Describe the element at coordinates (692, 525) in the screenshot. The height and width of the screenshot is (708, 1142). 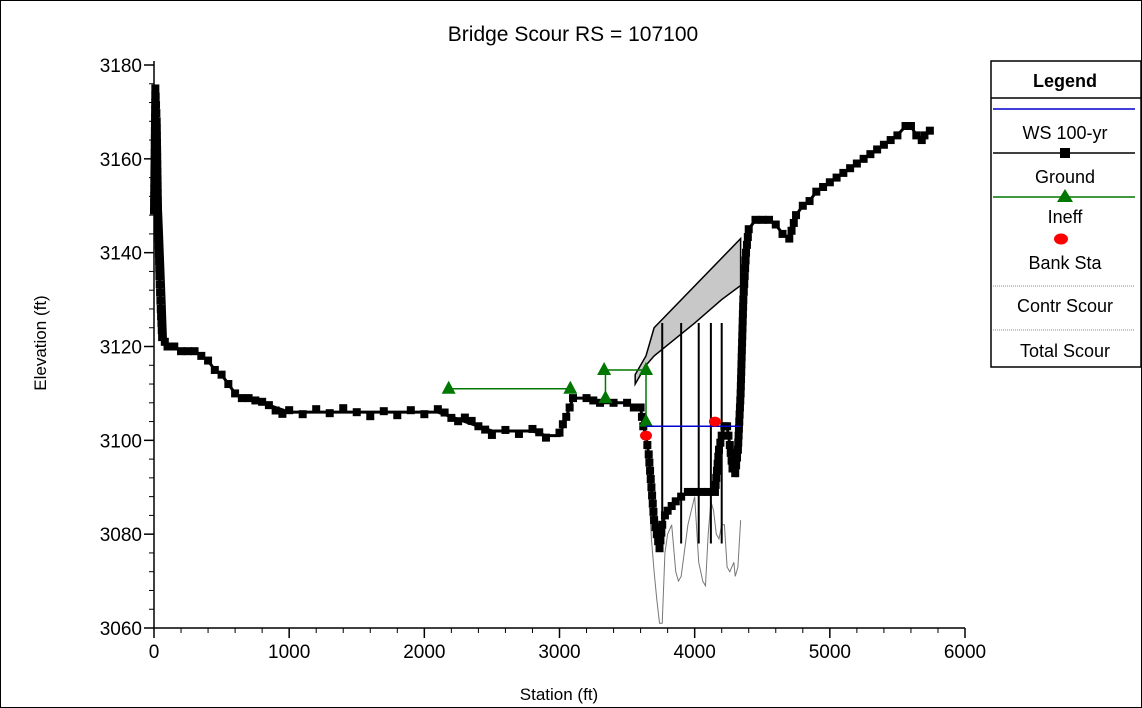
I see `total-scour-line` at that location.